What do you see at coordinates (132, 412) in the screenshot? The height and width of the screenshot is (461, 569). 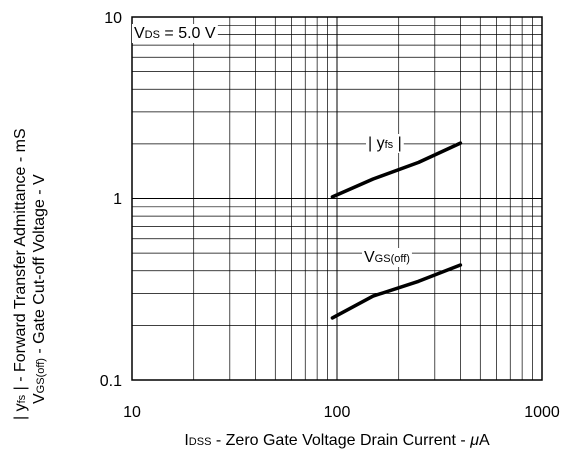 I see `x-tick-label: 10` at bounding box center [132, 412].